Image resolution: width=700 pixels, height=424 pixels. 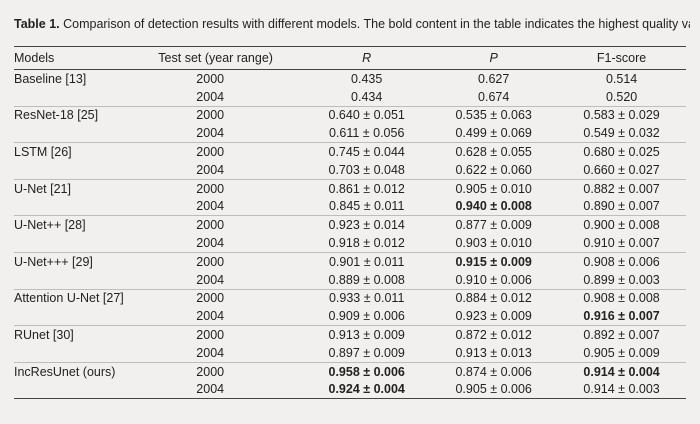 I want to click on cell-model: Attention U-Net [27], so click(x=80, y=298).